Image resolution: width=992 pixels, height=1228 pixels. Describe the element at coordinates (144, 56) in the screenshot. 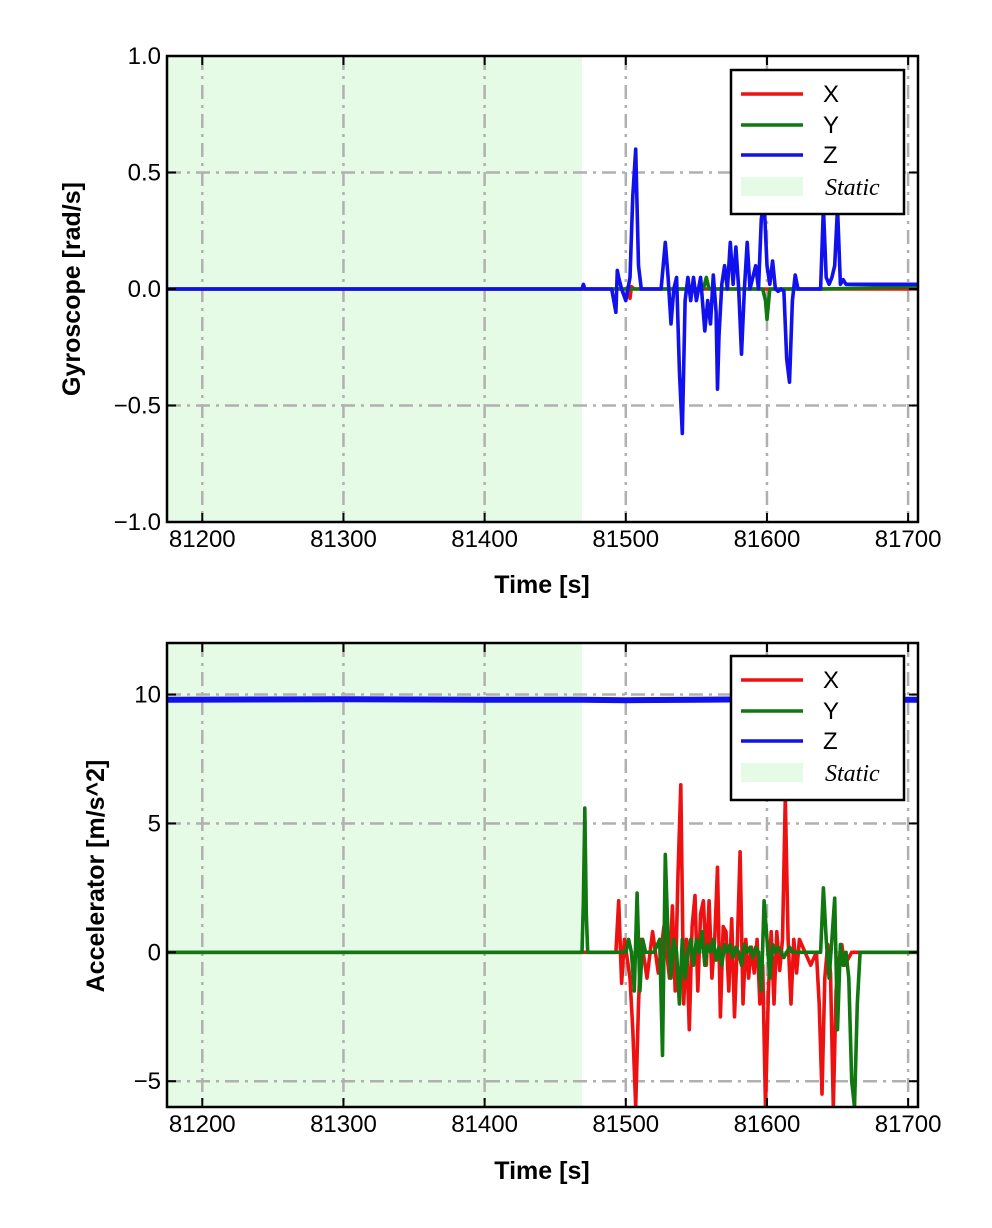

I see `y-tick-label: 1.0` at that location.